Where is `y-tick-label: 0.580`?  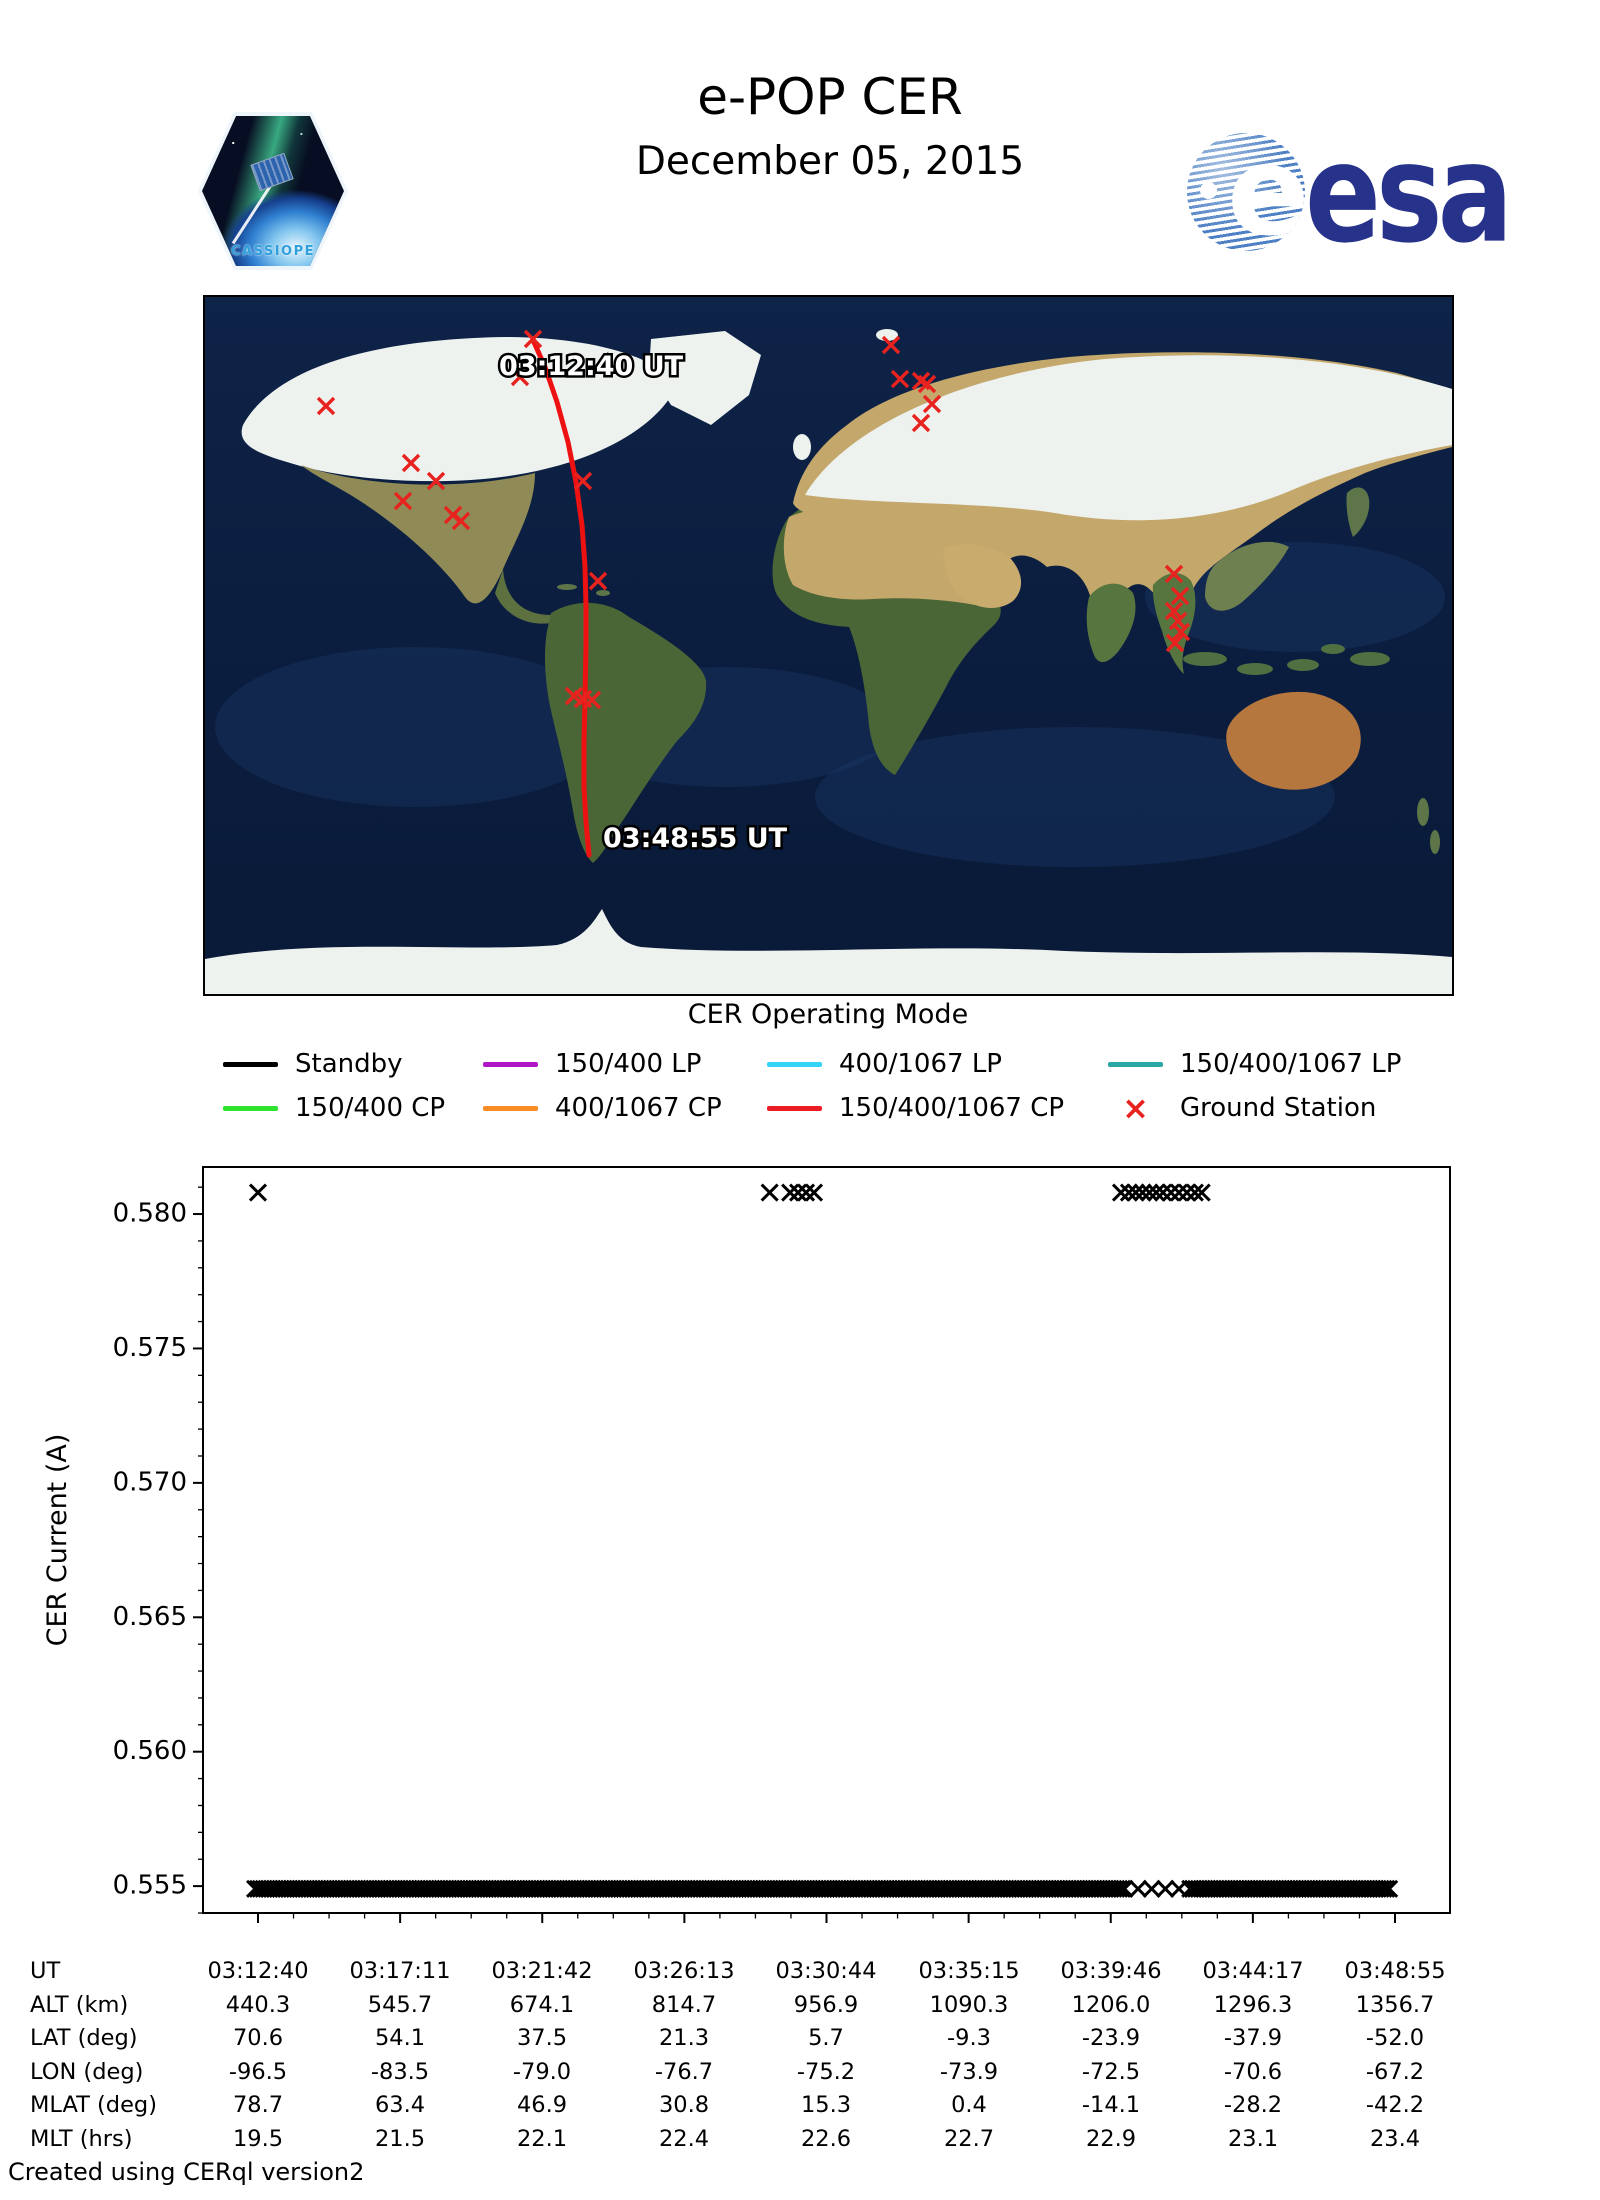
y-tick-label: 0.580 is located at coordinates (150, 1214).